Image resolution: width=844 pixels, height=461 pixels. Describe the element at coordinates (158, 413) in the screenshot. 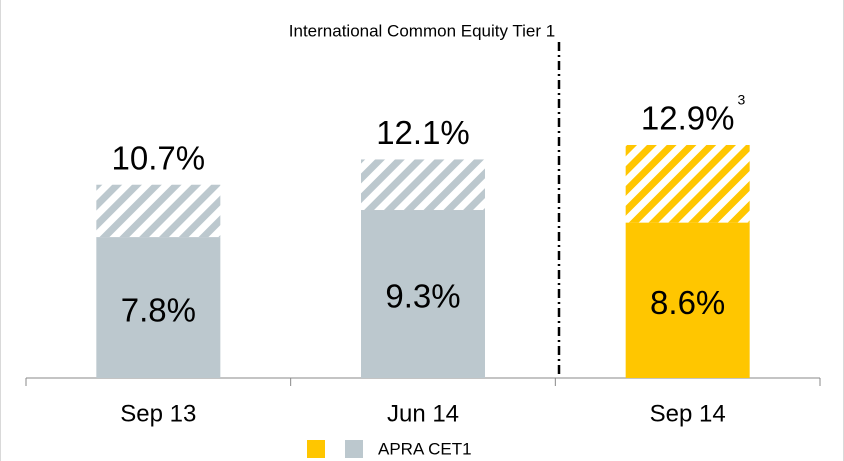

I see `x-tick-label: Sep 13` at that location.